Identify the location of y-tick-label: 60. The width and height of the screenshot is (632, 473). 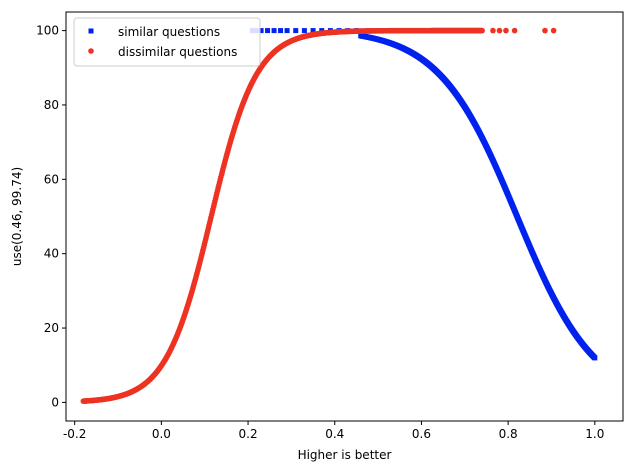
(51, 179).